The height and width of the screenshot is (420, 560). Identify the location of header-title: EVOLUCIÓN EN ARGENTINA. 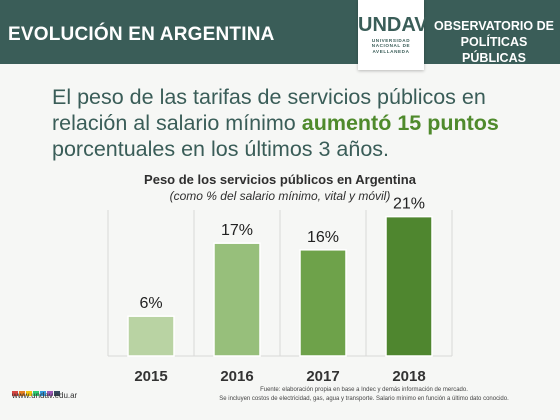
(141, 34).